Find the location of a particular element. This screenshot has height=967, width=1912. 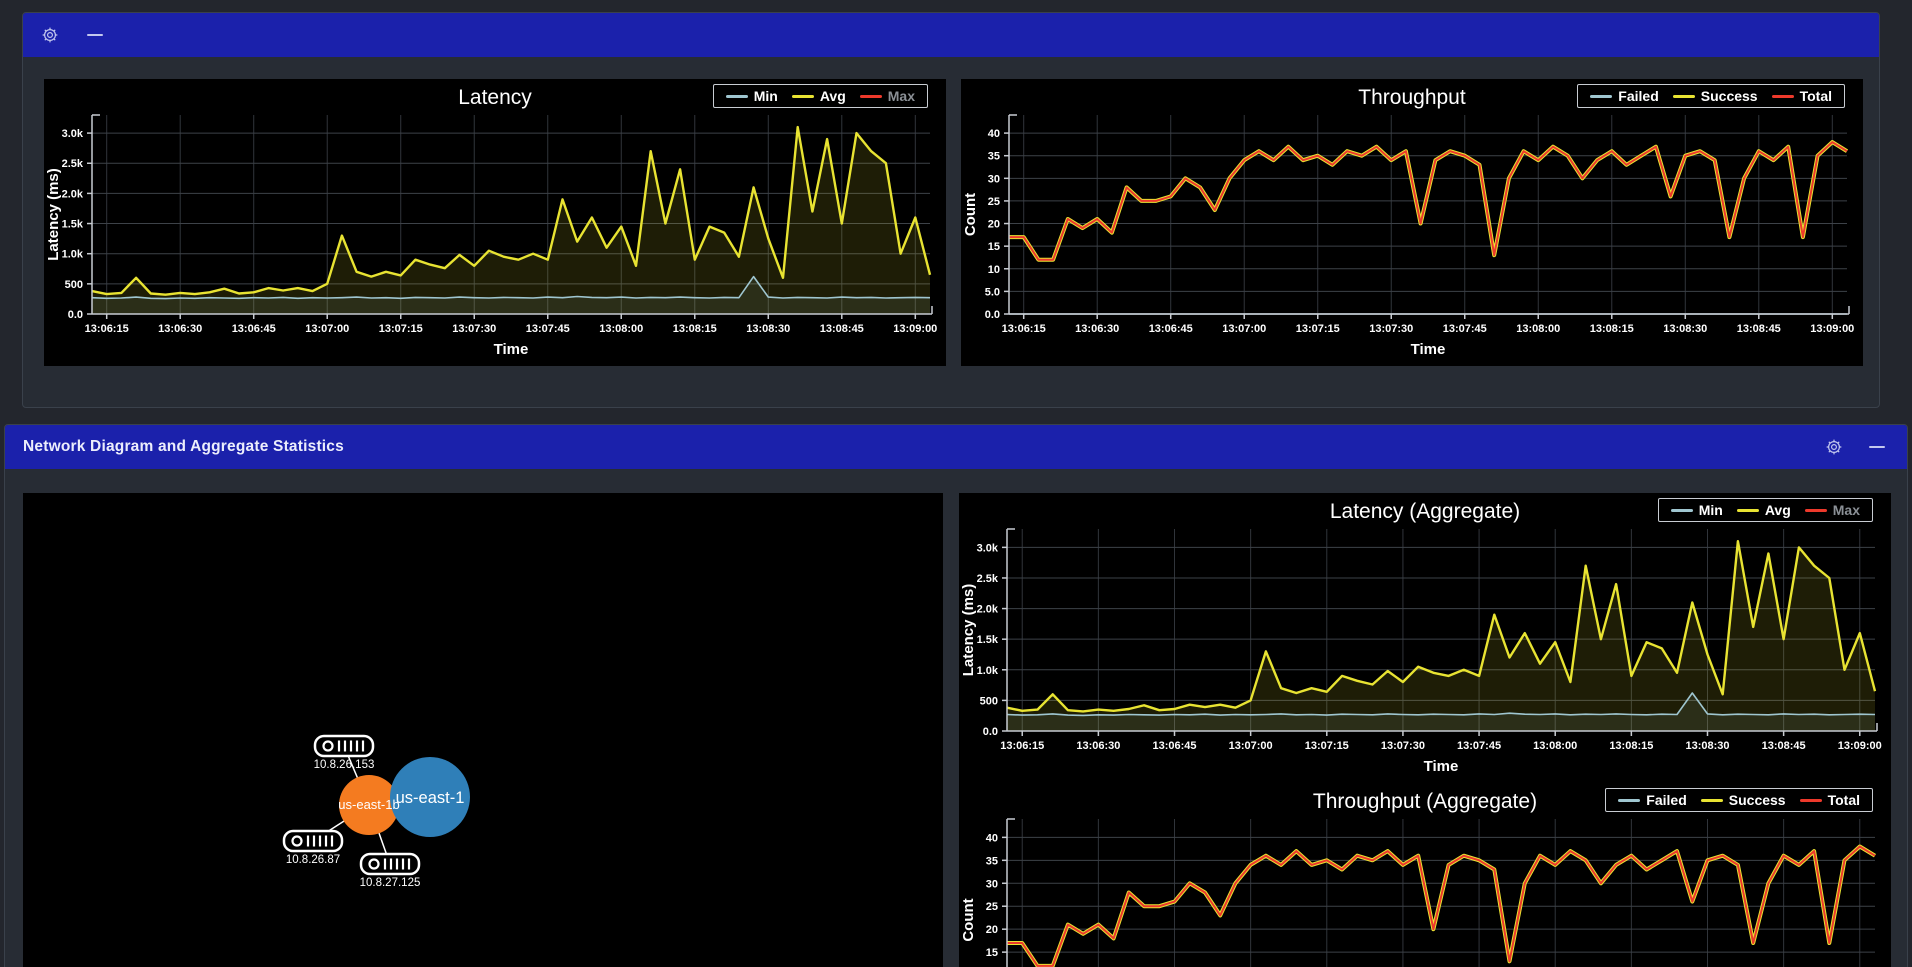

y-tick-label: 25 is located at coordinates (994, 202).